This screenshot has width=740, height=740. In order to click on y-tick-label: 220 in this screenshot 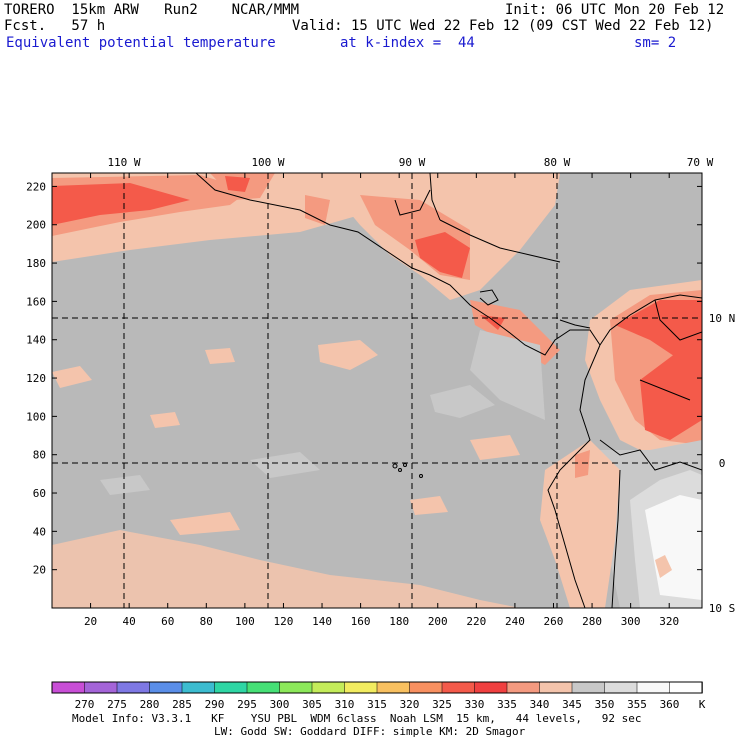, I will do `click(36, 186)`.